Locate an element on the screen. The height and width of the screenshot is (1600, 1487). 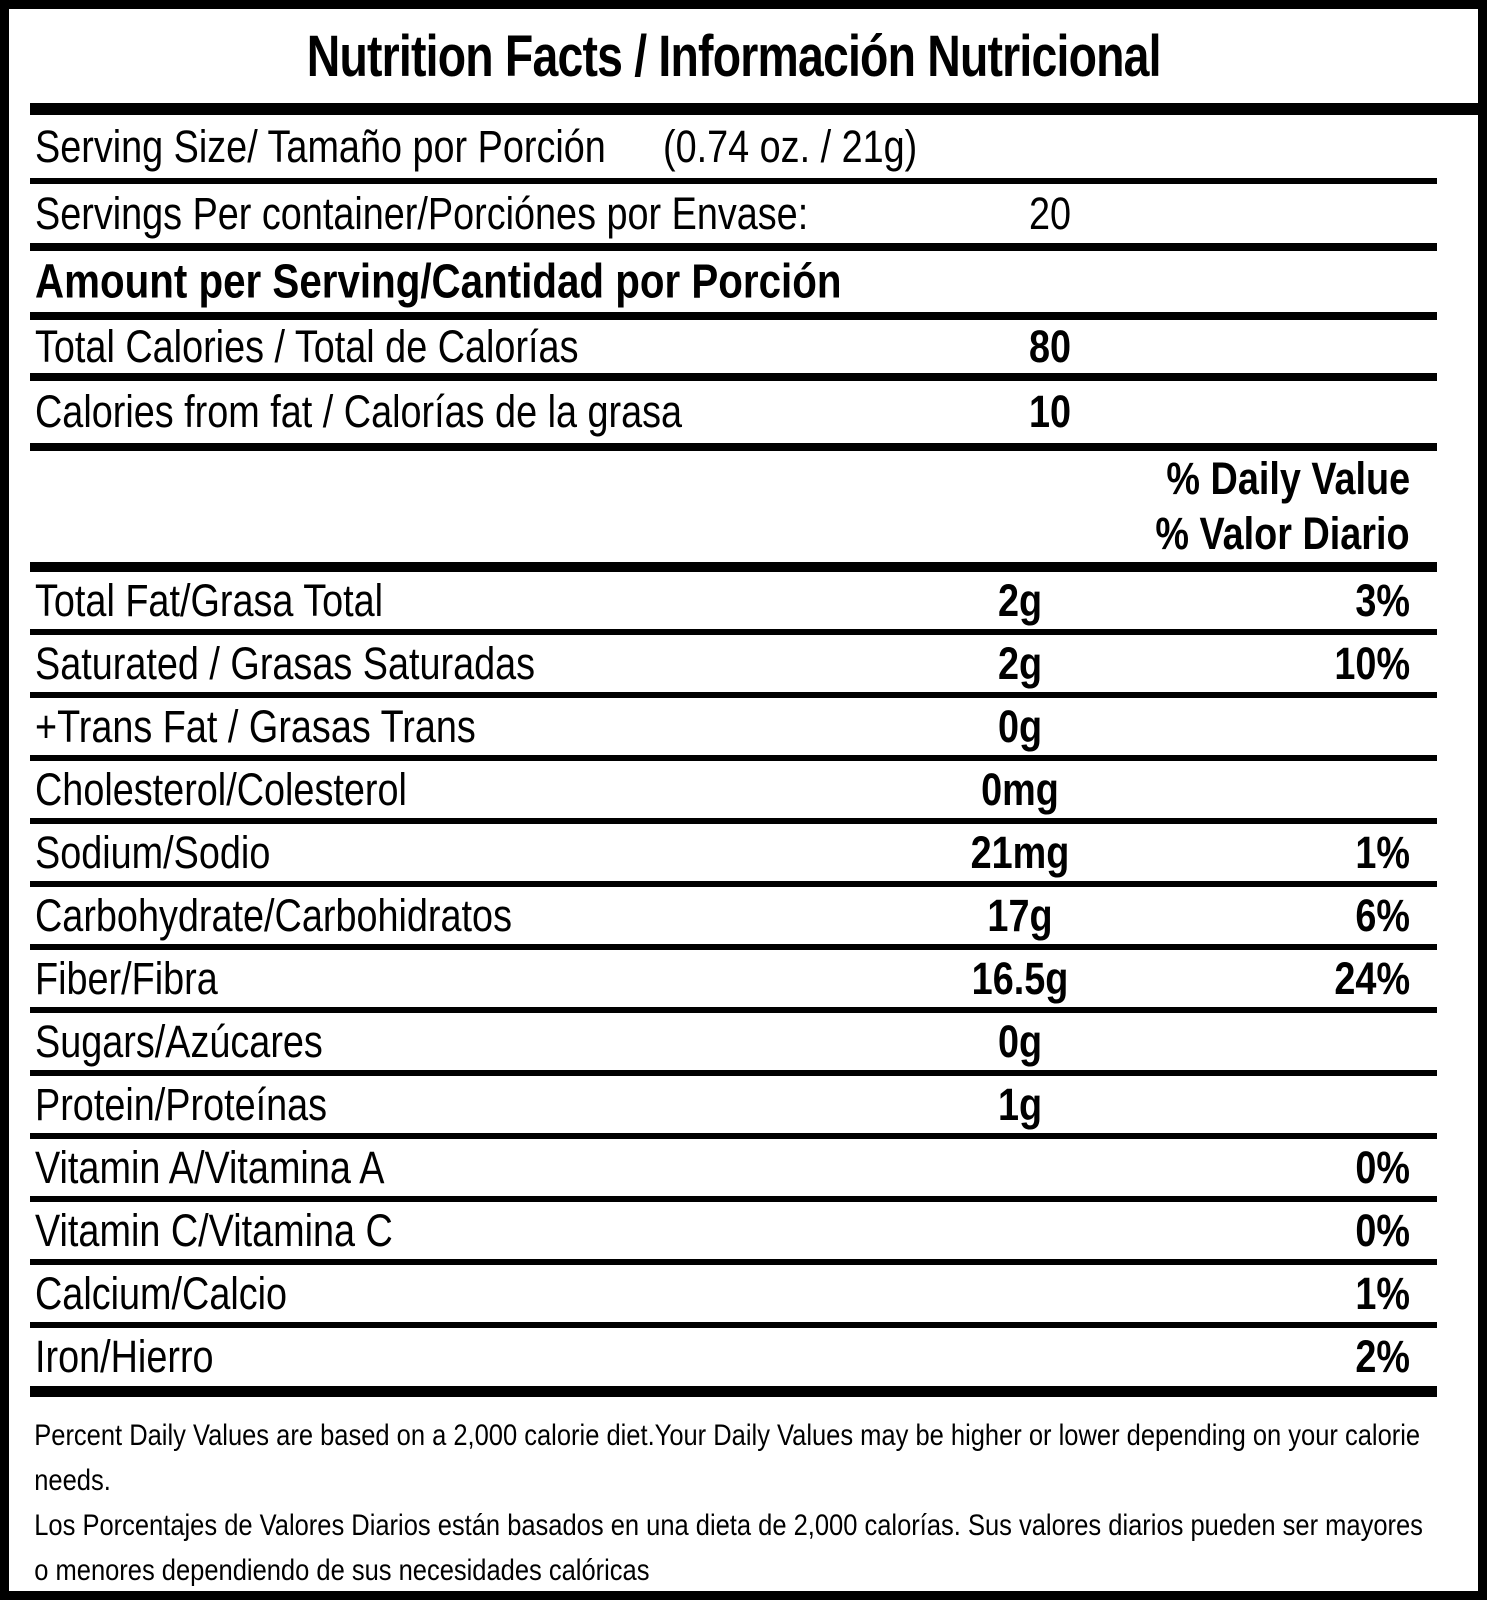
total-calories-row: Total Calories / Total de Calorías 80 is located at coordinates (733, 350).